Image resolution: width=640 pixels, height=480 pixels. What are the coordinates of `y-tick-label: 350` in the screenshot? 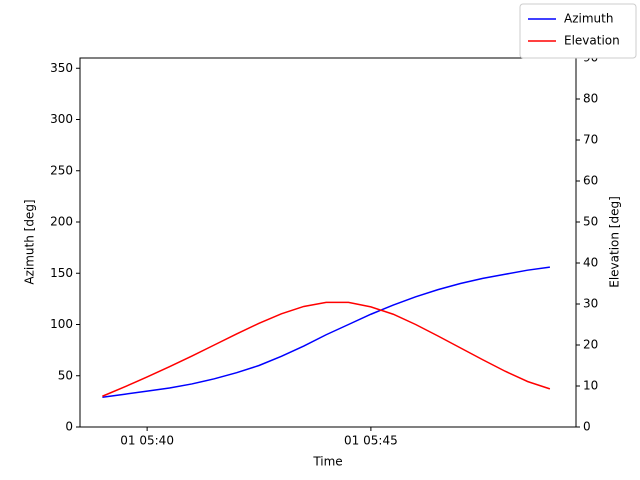 It's located at (61, 68).